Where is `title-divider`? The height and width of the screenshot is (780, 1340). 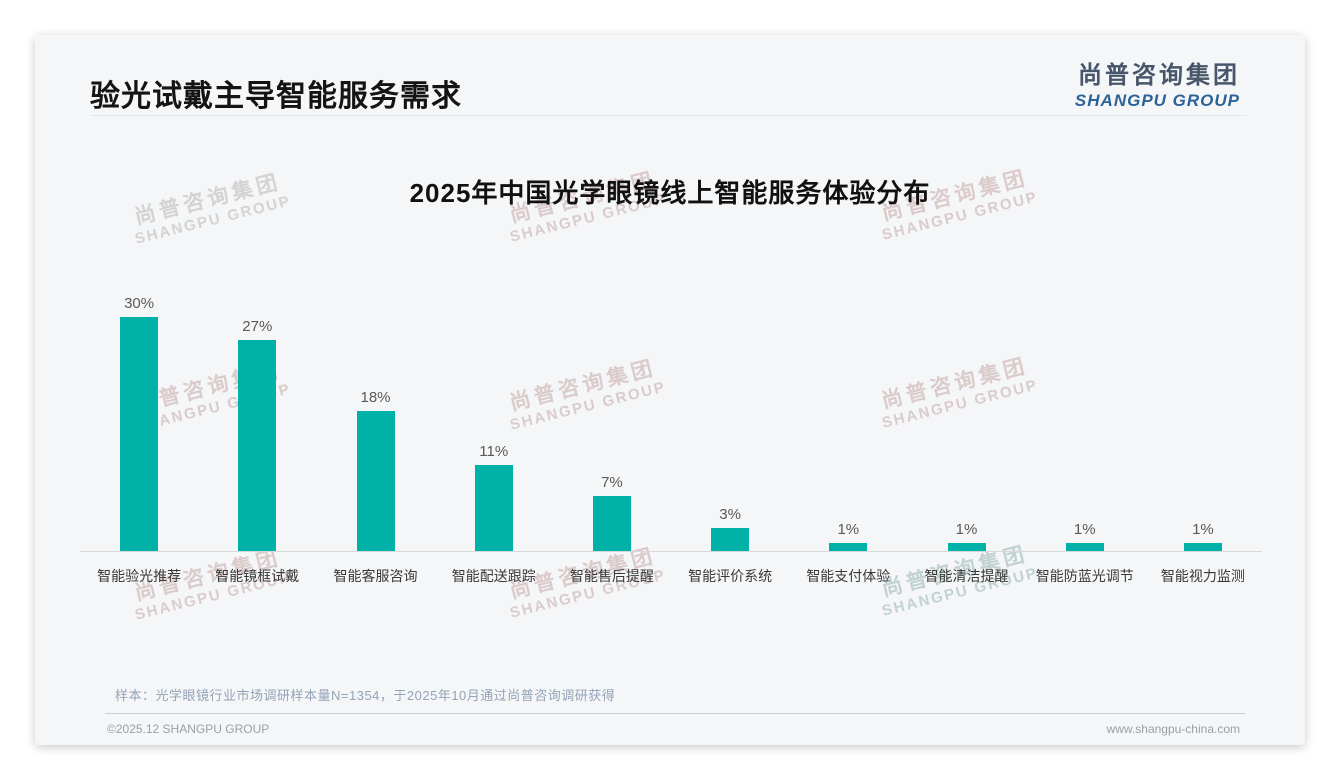 title-divider is located at coordinates (668, 115).